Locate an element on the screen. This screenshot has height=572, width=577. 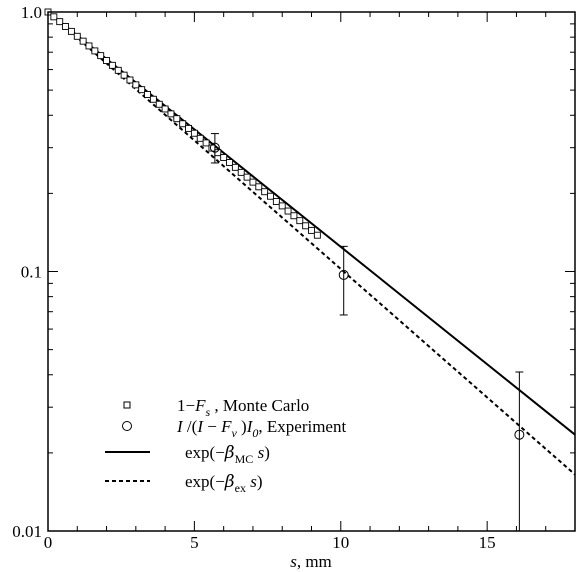
legend-mc-fit-part-e: s is located at coordinates (261, 452).